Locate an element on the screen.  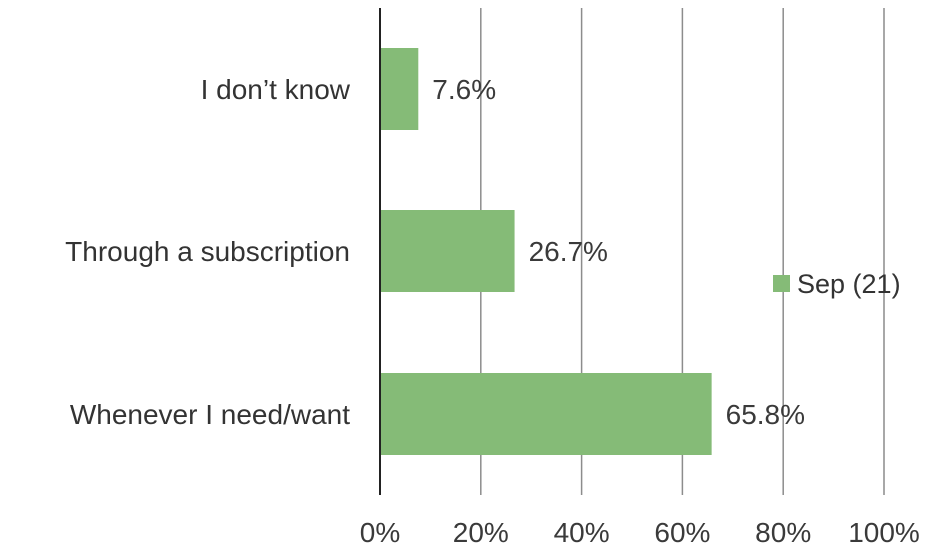
category-label: Whenever I need/want is located at coordinates (210, 414).